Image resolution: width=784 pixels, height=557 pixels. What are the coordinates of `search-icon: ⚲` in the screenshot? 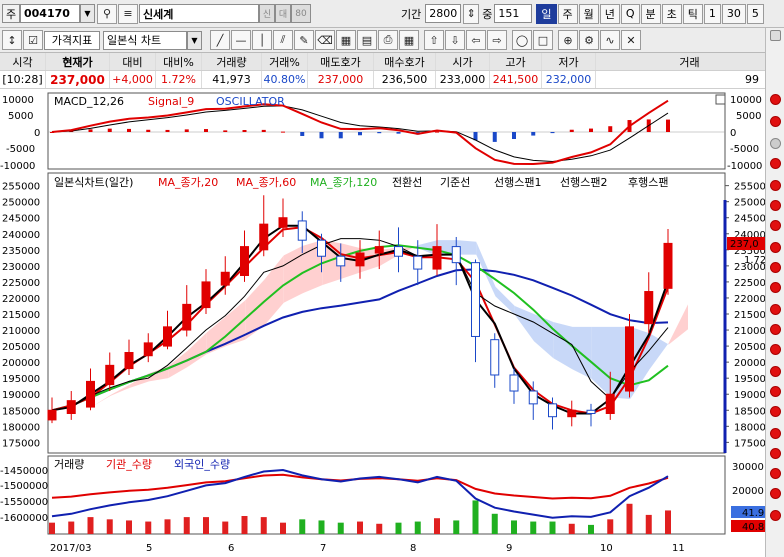 It's located at (107, 13).